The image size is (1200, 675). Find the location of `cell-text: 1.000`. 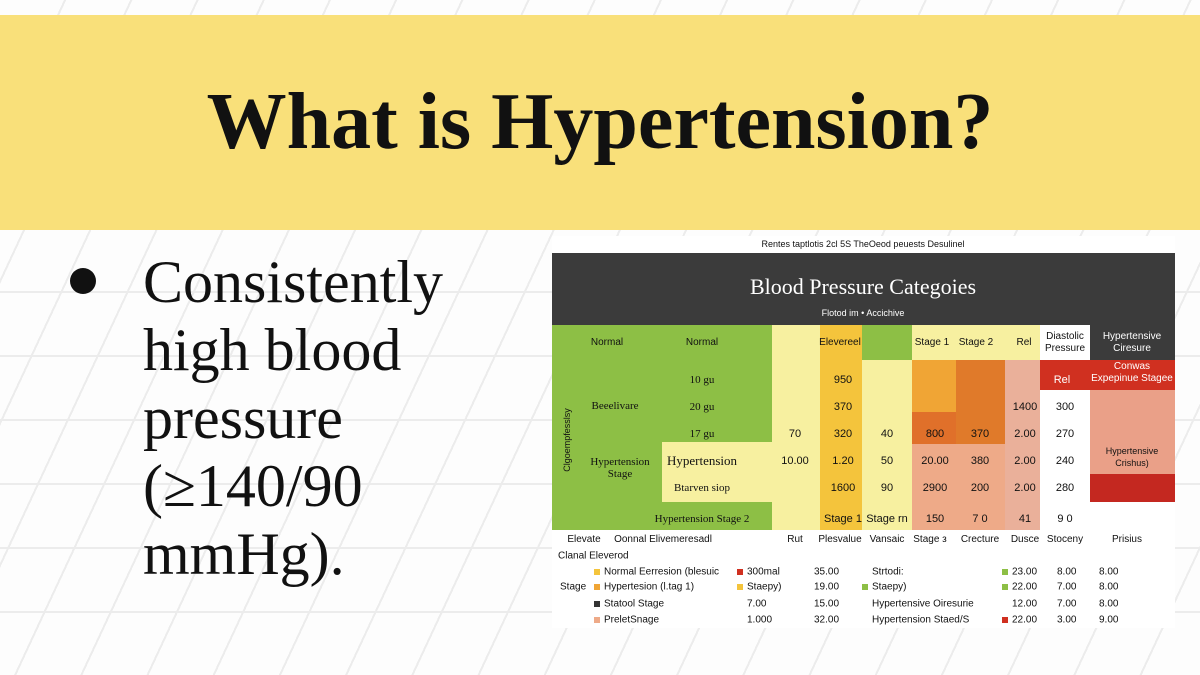

cell-text: 1.000 is located at coordinates (760, 620).